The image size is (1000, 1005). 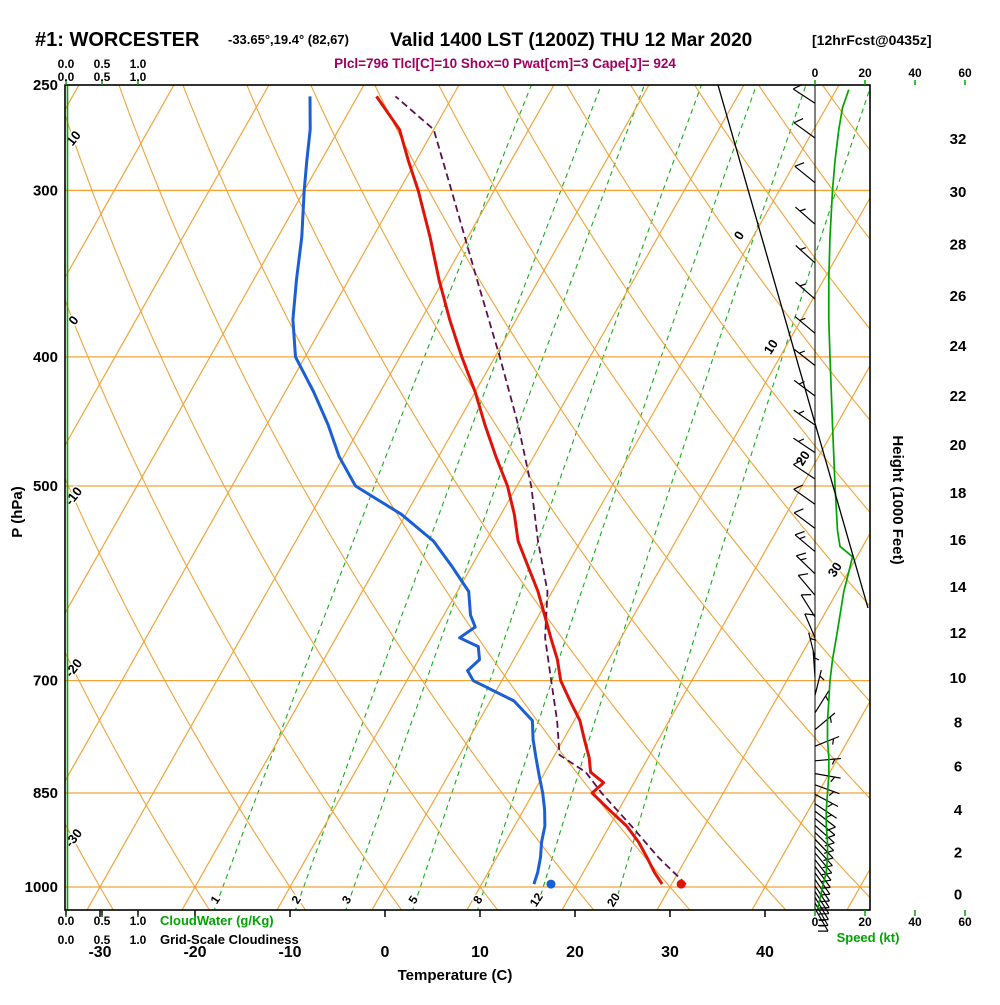 What do you see at coordinates (871, 40) in the screenshot?
I see `forecast-tag: [12hrFcst@0435z]` at bounding box center [871, 40].